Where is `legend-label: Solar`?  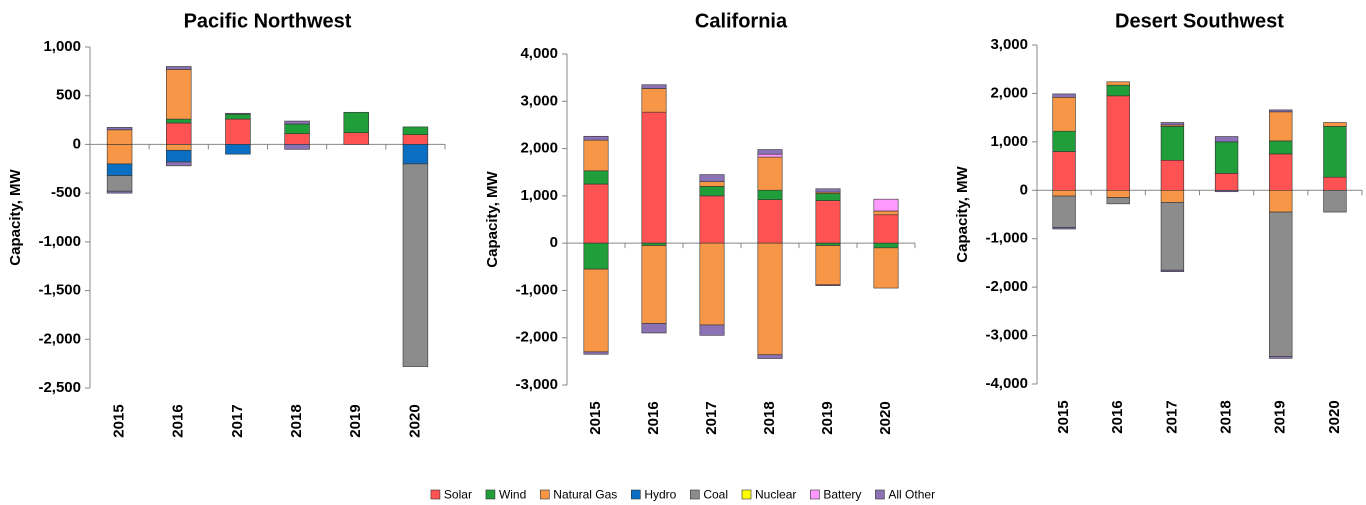
legend-label: Solar is located at coordinates (458, 495).